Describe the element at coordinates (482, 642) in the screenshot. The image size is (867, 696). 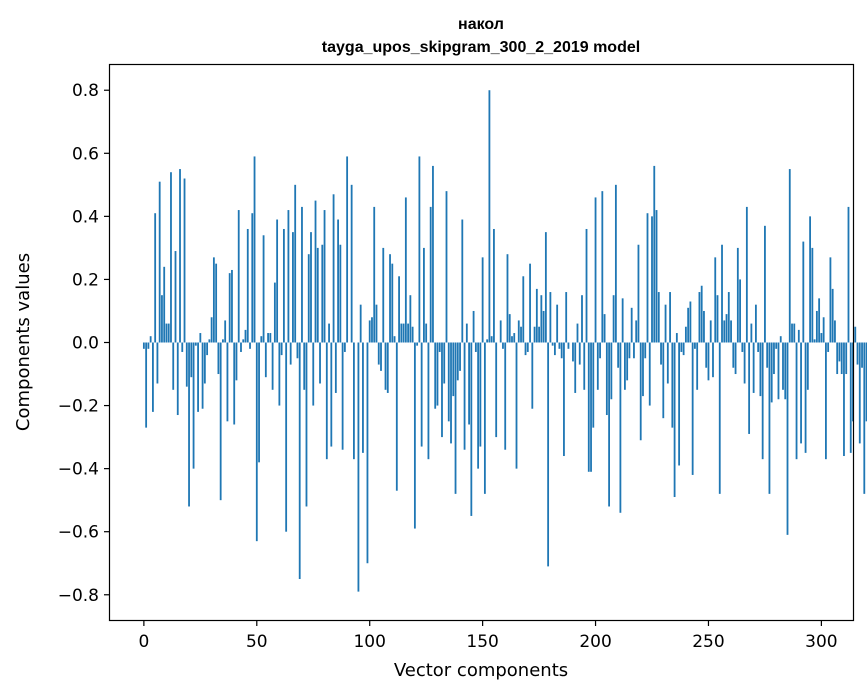
I see `x-tick-label: 150` at that location.